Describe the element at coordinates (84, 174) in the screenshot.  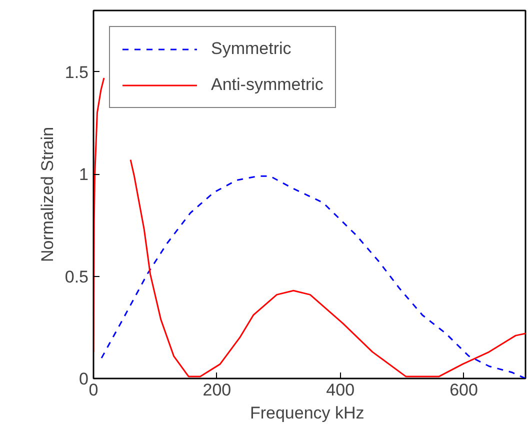
I see `y-tick-label: 1` at that location.